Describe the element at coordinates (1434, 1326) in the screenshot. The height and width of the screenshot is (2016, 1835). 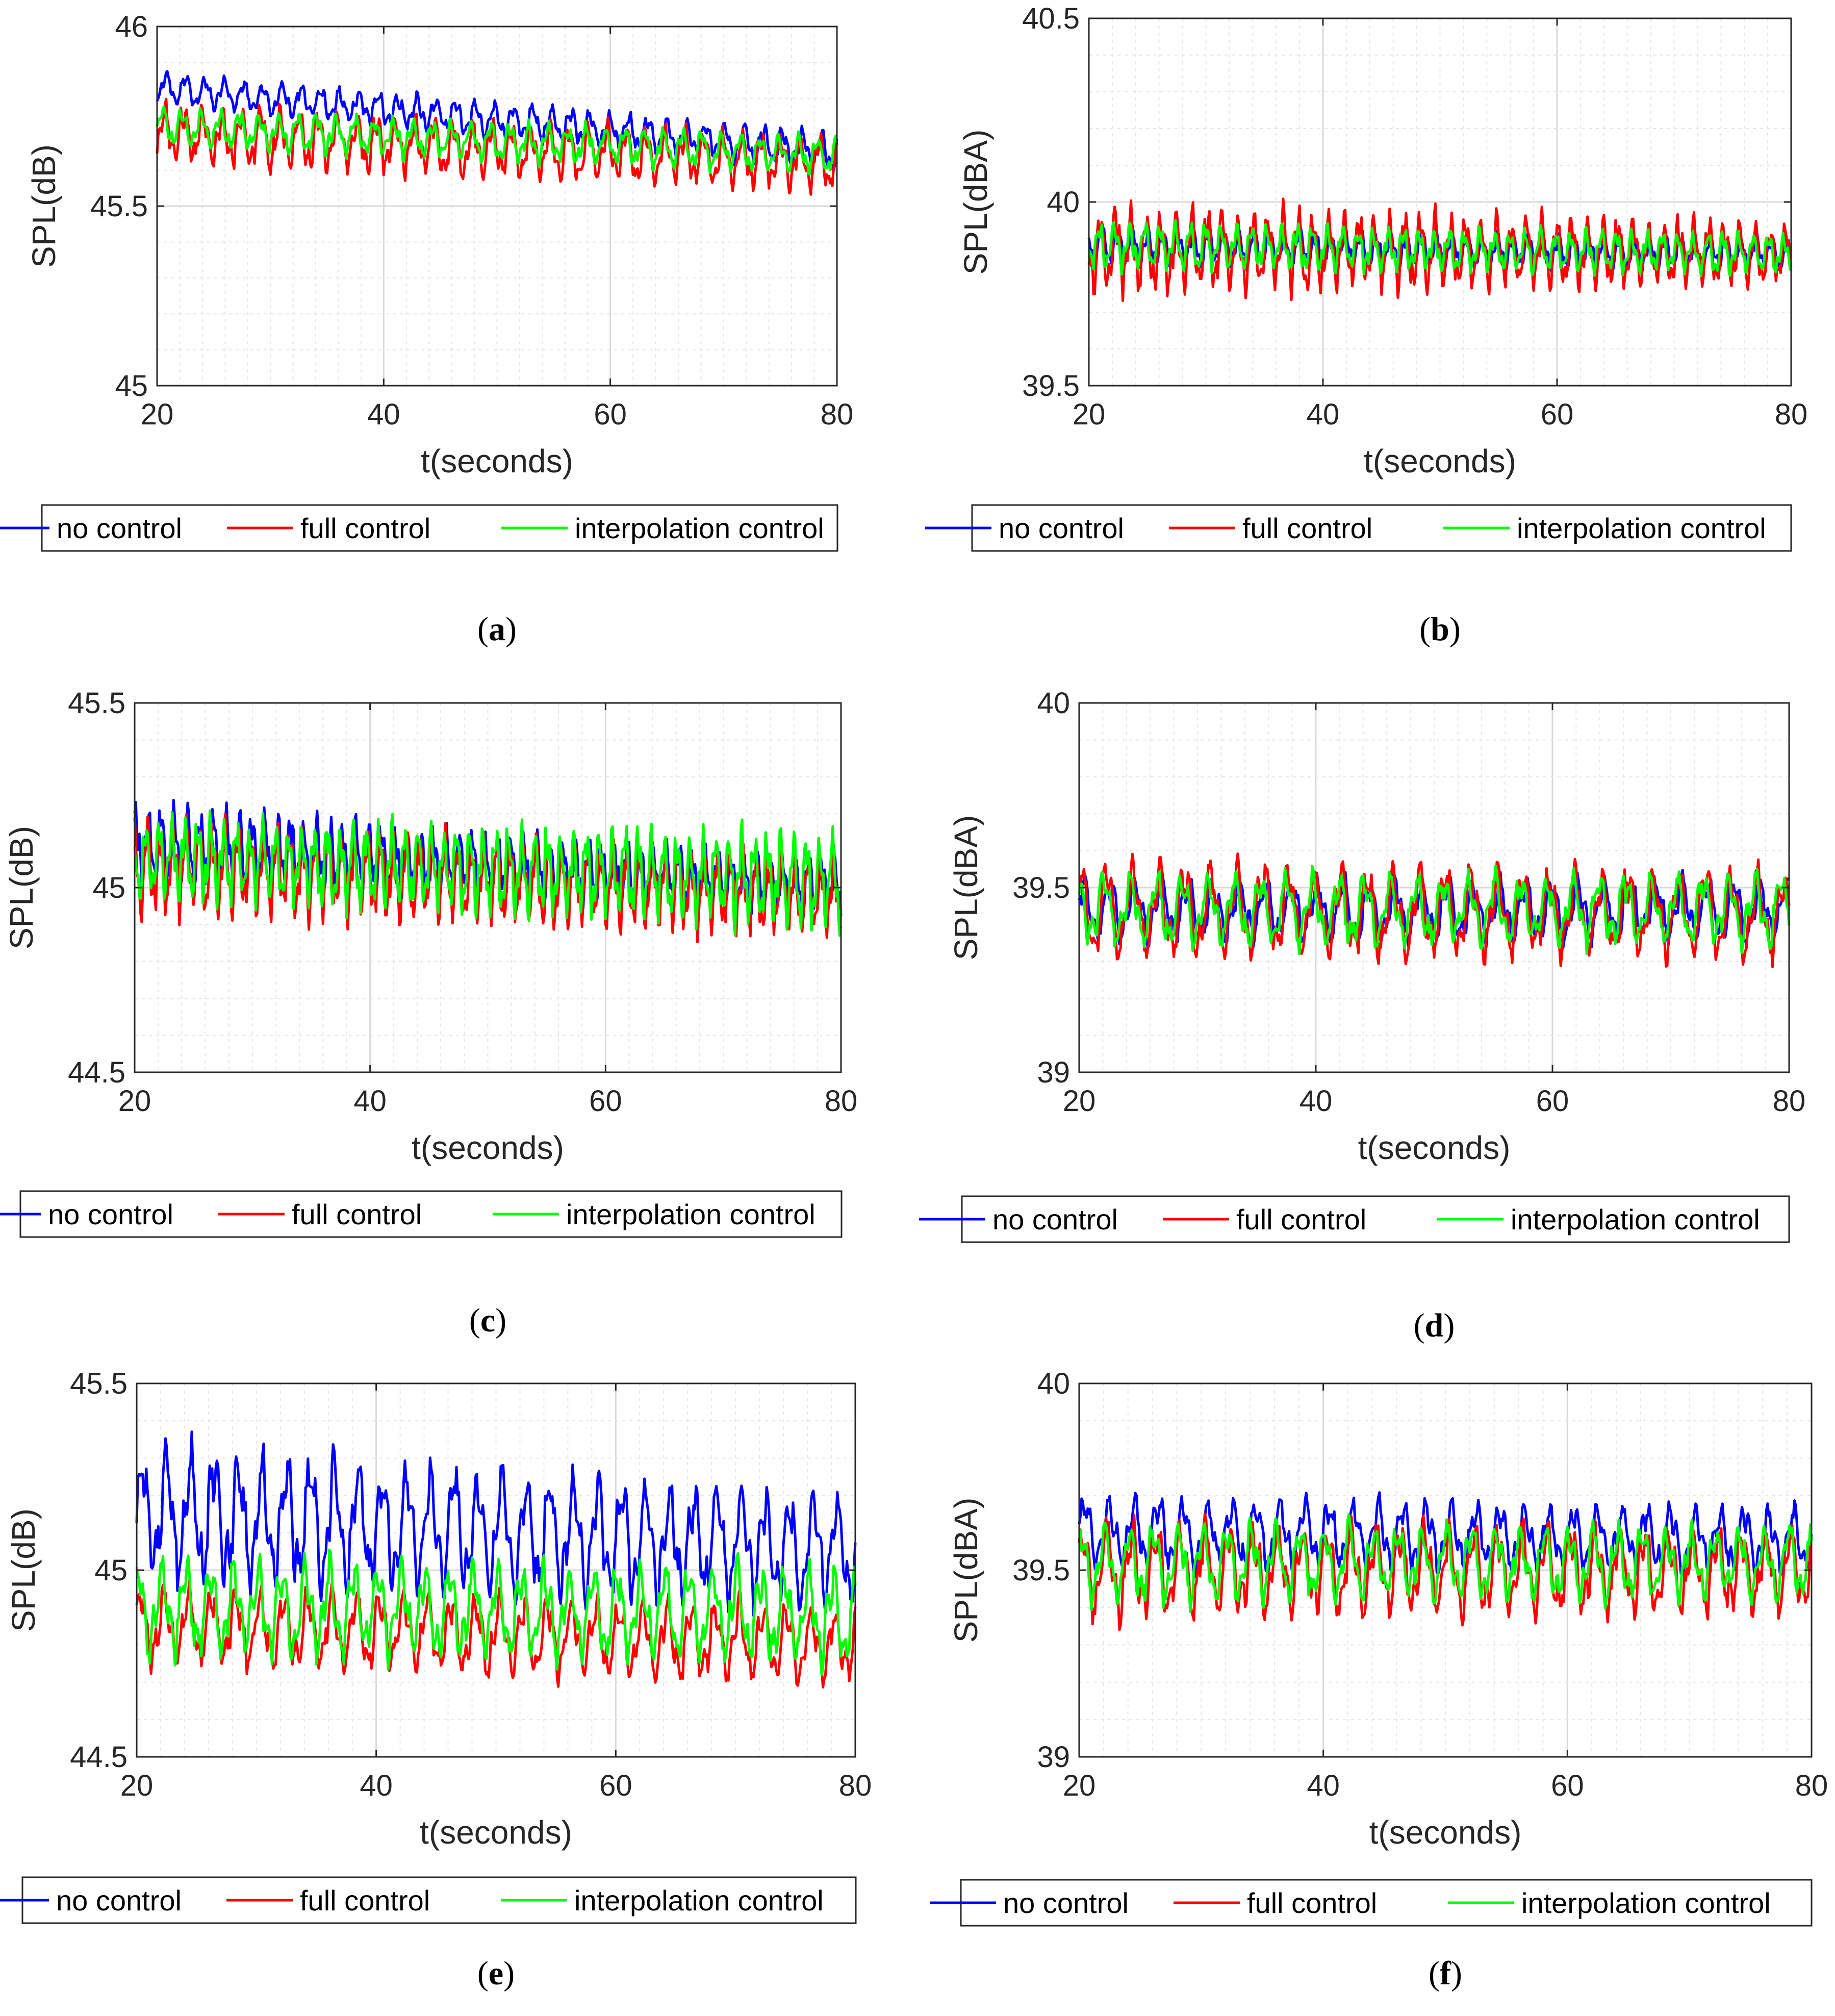
I see `panel-caption: (d)` at that location.